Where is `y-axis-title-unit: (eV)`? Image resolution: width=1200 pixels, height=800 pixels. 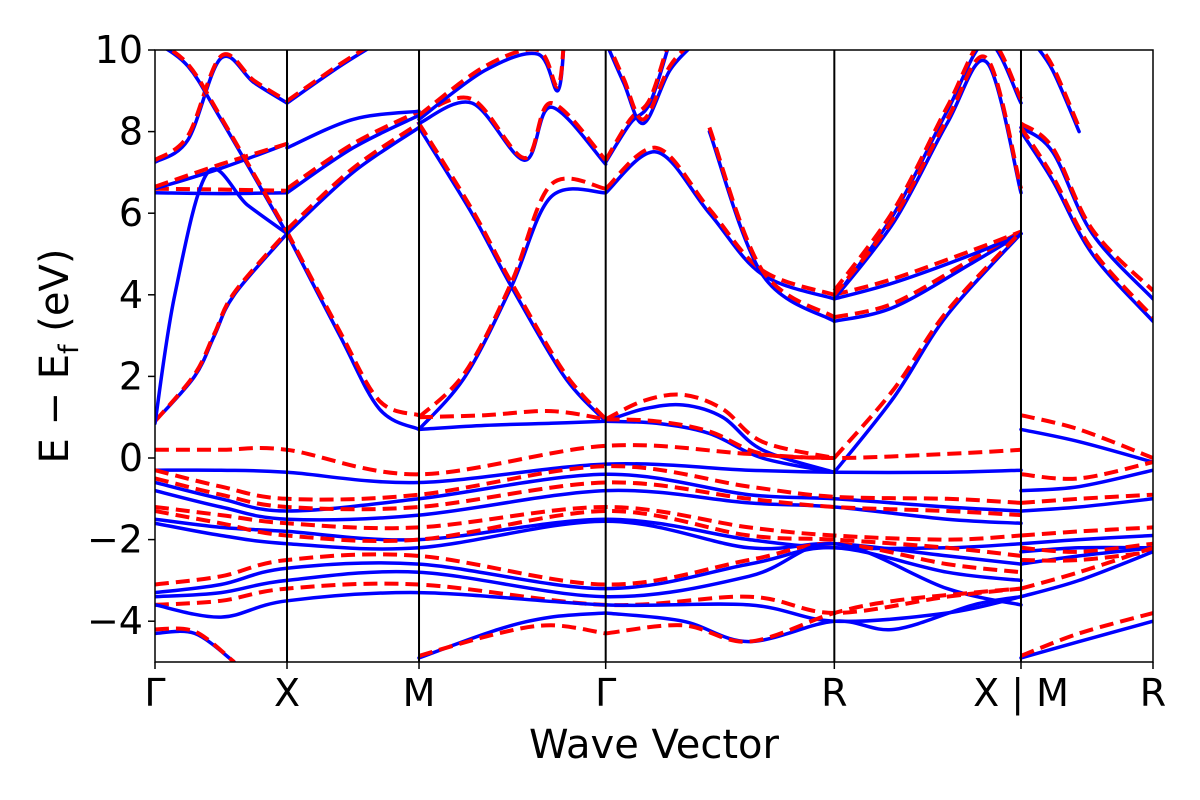 y-axis-title-unit: (eV) is located at coordinates (55, 297).